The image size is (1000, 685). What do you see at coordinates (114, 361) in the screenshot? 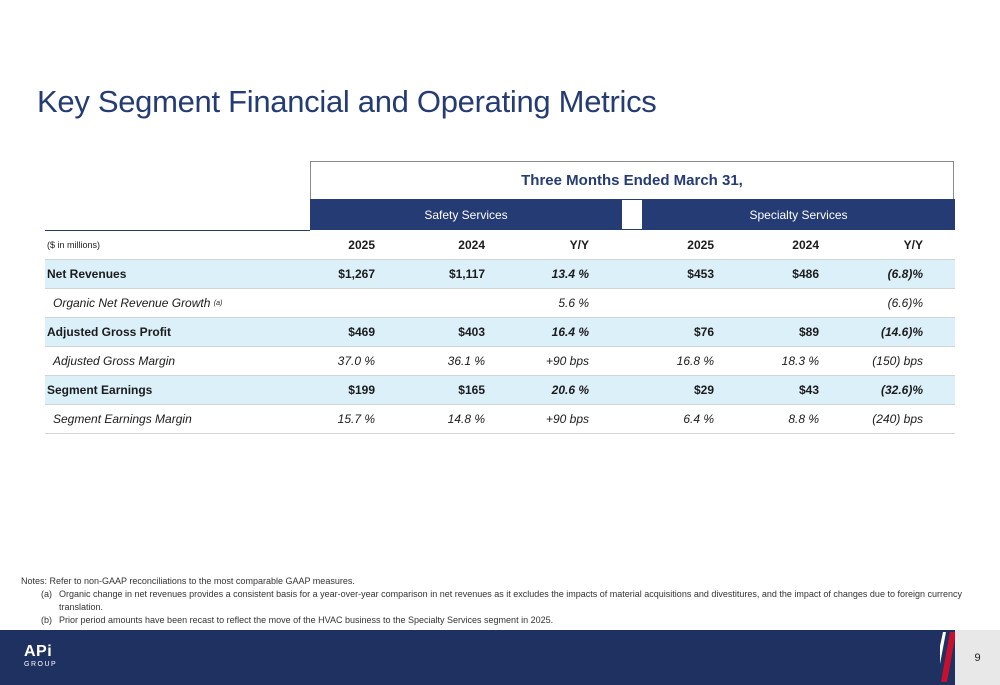
I see `row-label: Adjusted Gross Margin` at bounding box center [114, 361].